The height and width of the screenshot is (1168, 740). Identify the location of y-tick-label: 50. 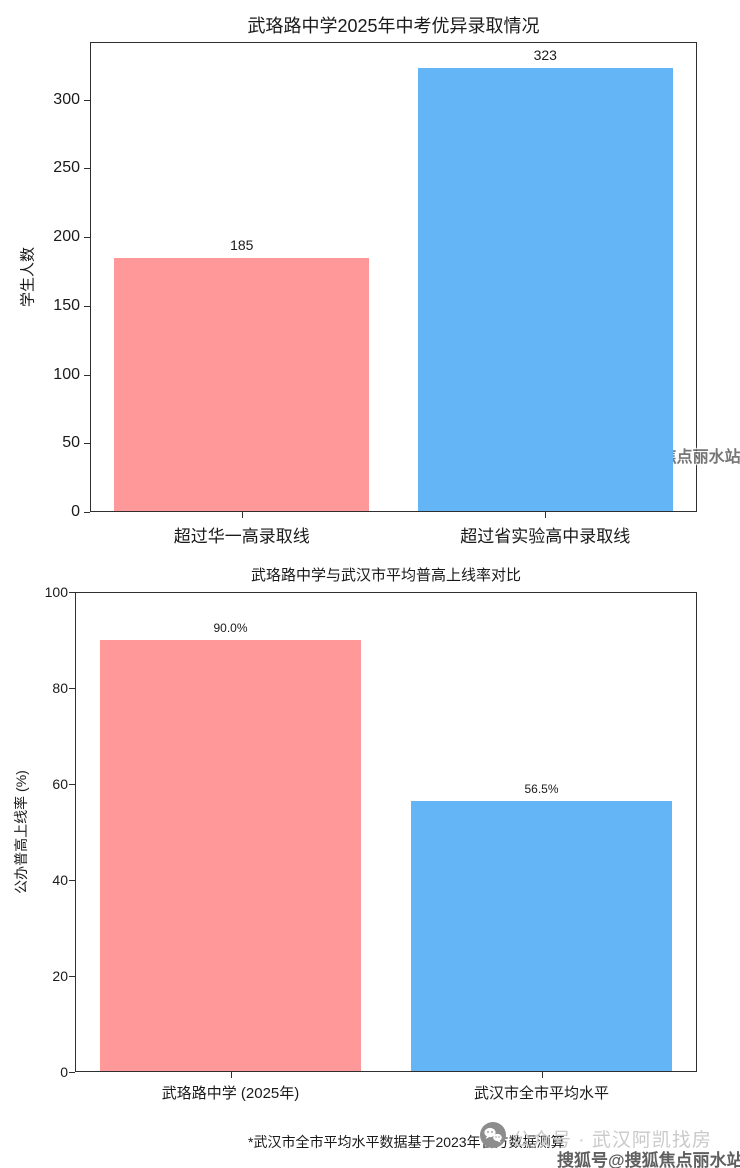
(71, 443).